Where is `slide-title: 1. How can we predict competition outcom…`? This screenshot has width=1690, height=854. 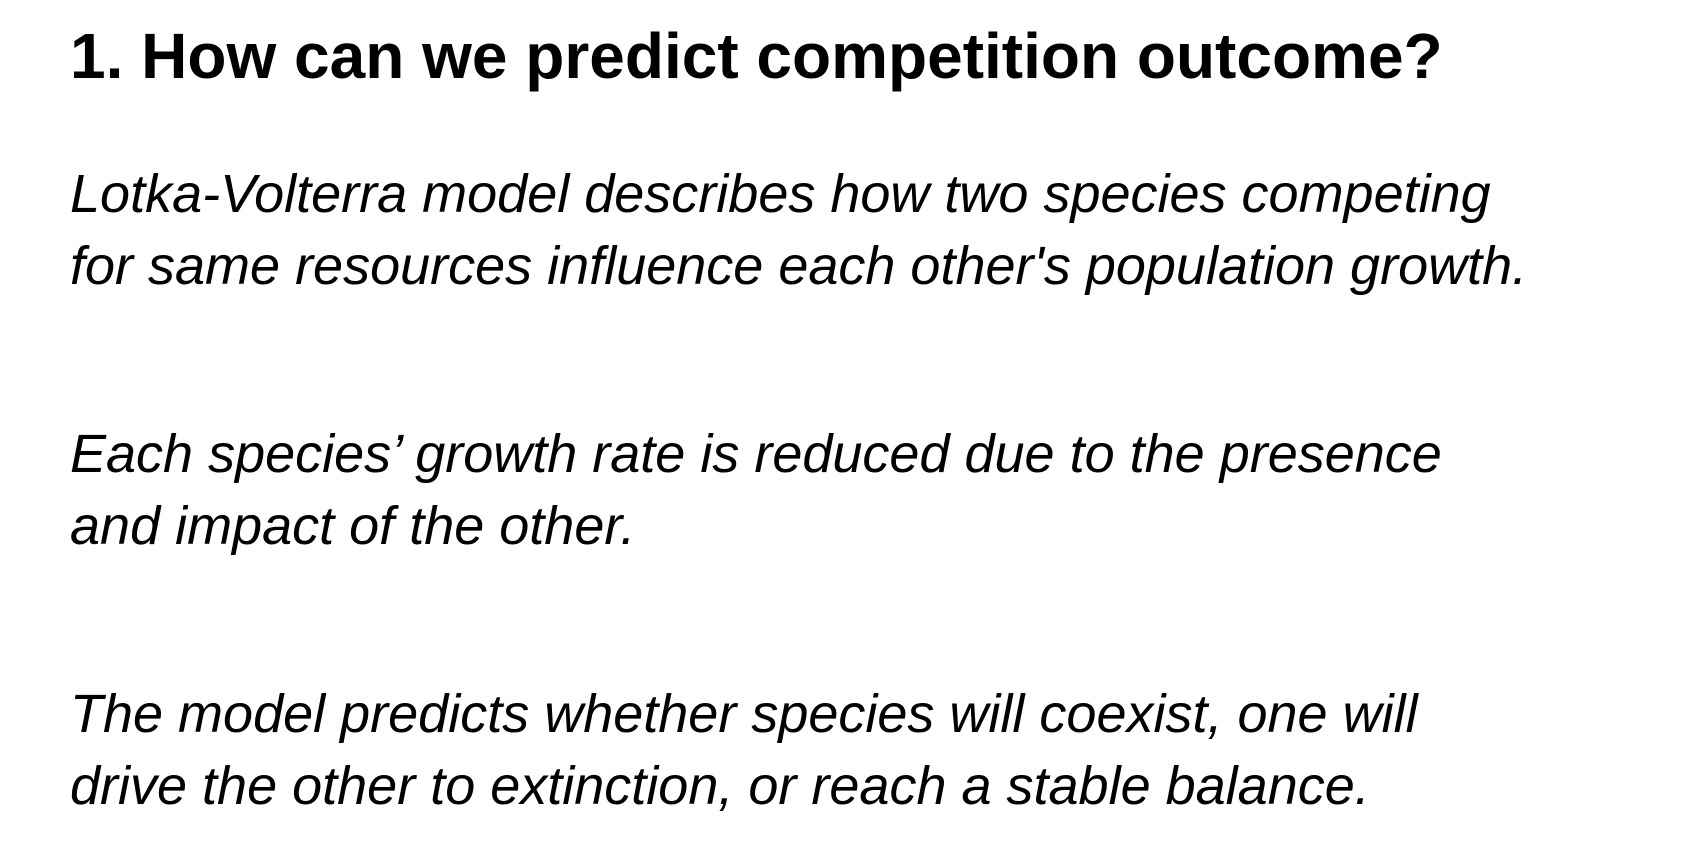
slide-title: 1. How can we predict competition outcom… is located at coordinates (756, 56).